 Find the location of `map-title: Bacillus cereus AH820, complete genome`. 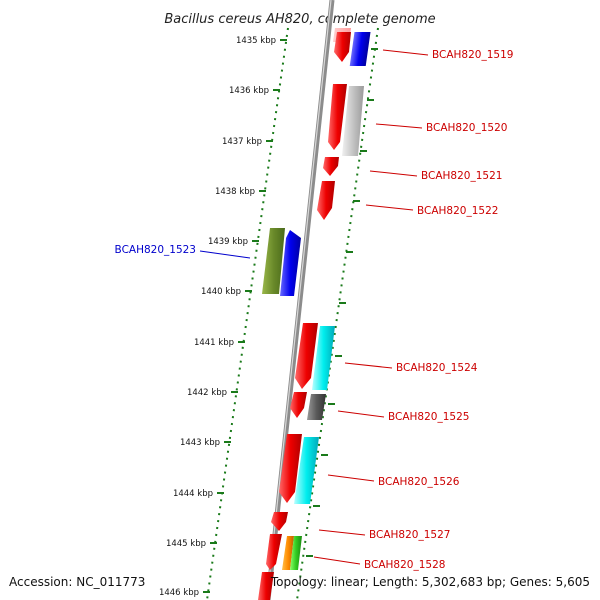

map-title: Bacillus cereus AH820, complete genome is located at coordinates (299, 19).